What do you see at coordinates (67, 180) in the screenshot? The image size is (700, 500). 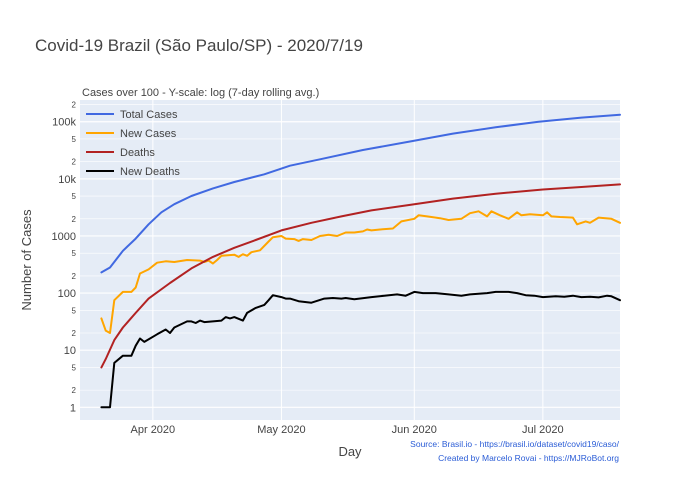 I see `y-tick-label: 10k` at bounding box center [67, 180].